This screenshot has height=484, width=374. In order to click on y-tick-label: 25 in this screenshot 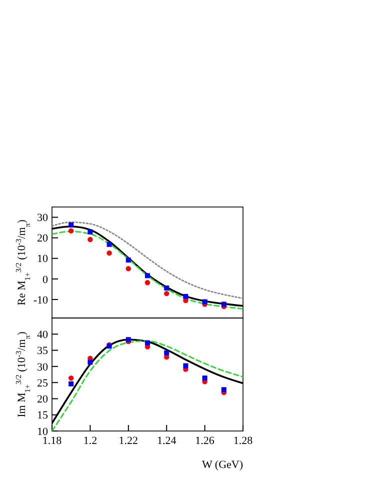, I will do `click(42, 383)`.